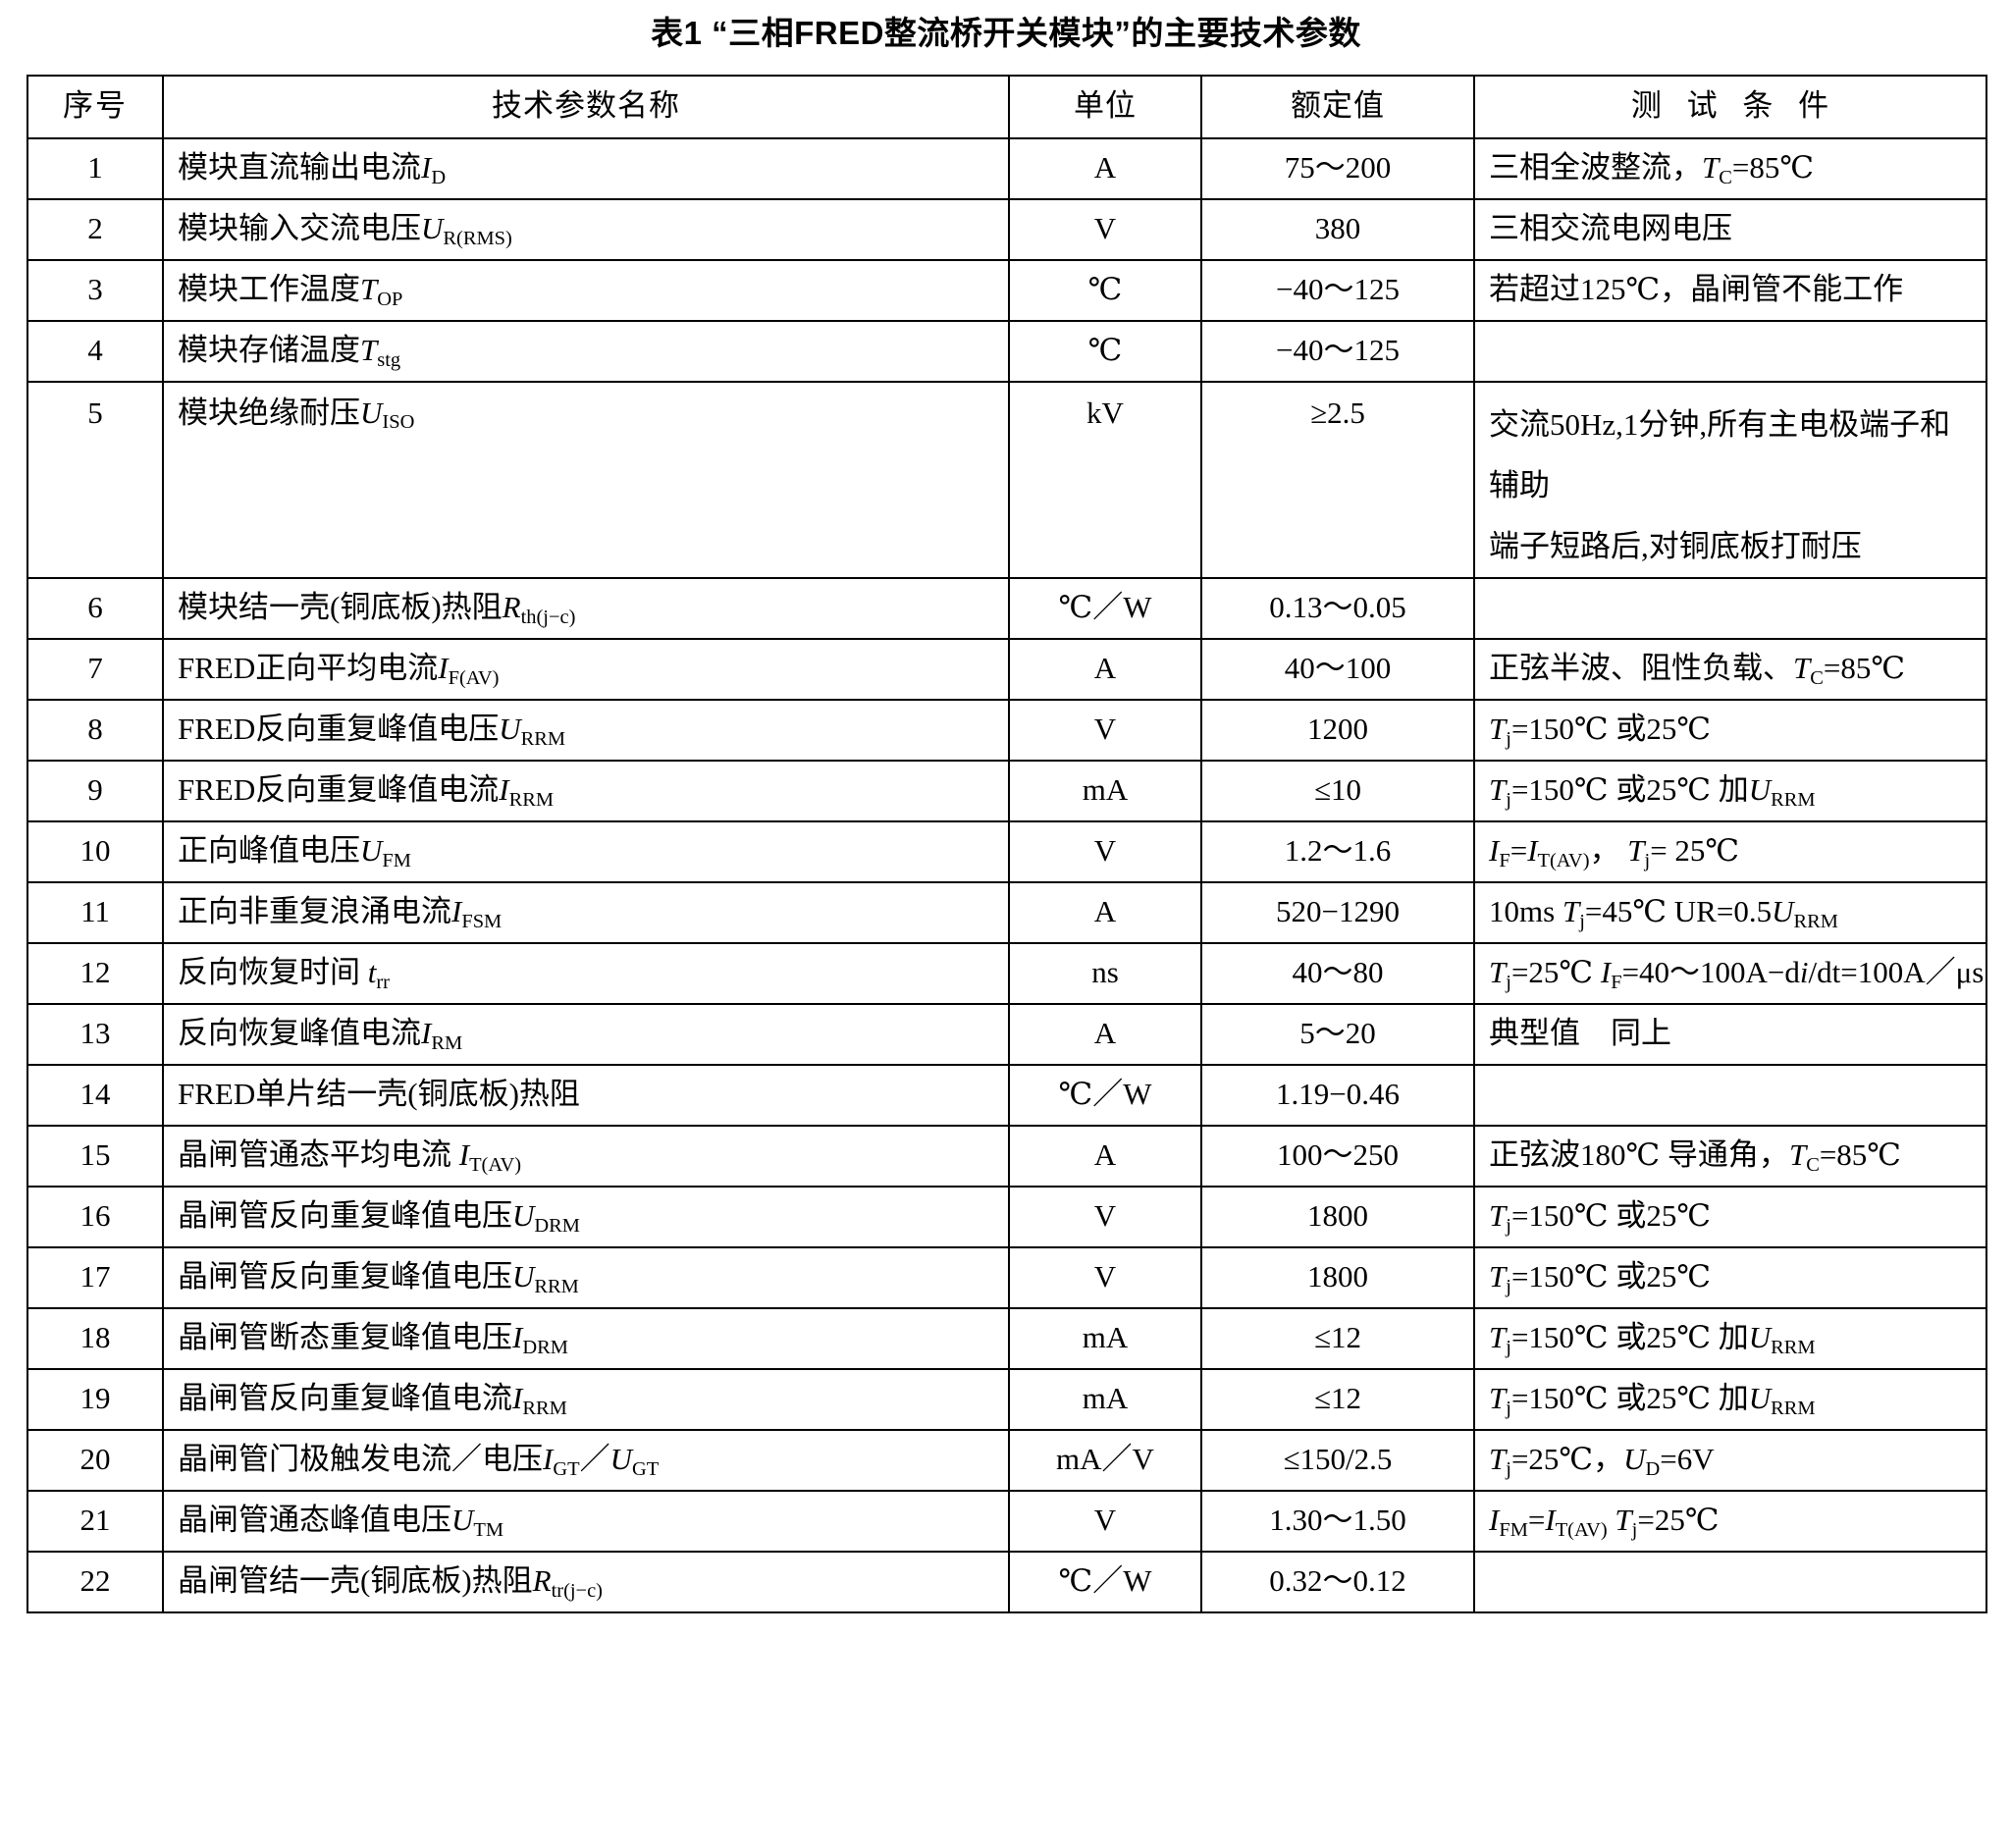 The width and height of the screenshot is (2012, 1848). I want to click on cell-rated-value: 1200, so click(1337, 730).